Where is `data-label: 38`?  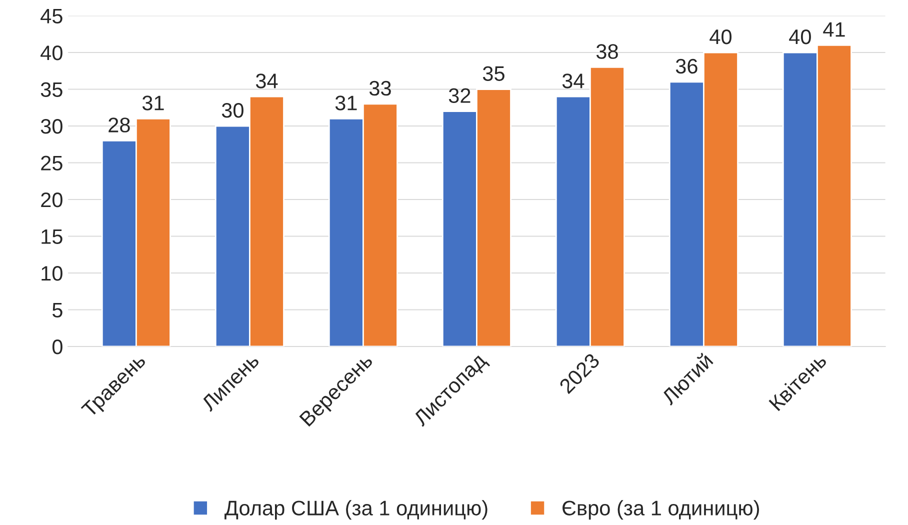
data-label: 38 is located at coordinates (607, 51).